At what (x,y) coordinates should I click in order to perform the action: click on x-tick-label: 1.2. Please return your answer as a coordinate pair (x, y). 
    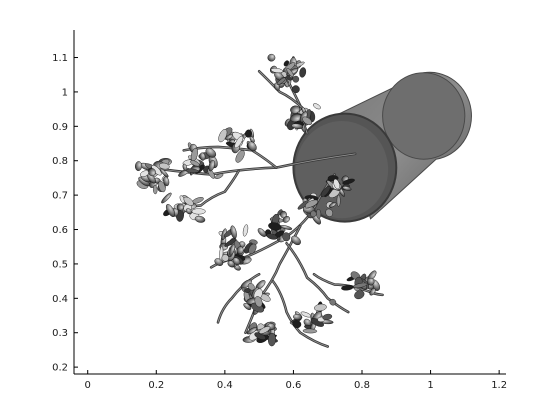
    Looking at the image, I should click on (499, 385).